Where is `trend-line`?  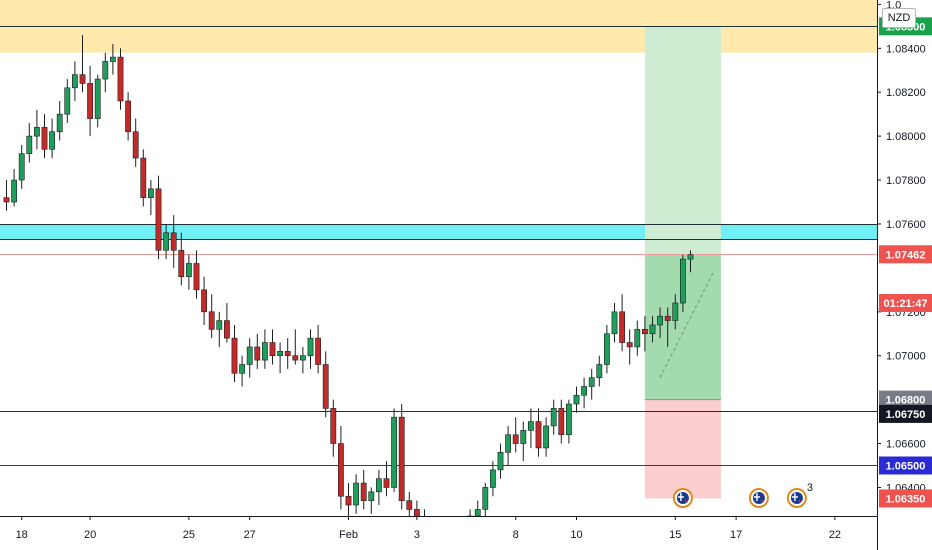 trend-line is located at coordinates (686, 325).